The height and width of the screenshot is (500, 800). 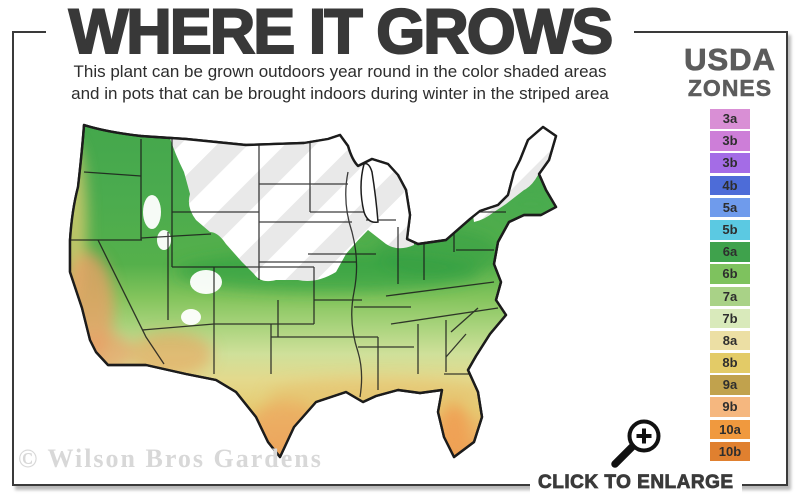 What do you see at coordinates (730, 385) in the screenshot?
I see `zone-chip-9a: 9a` at bounding box center [730, 385].